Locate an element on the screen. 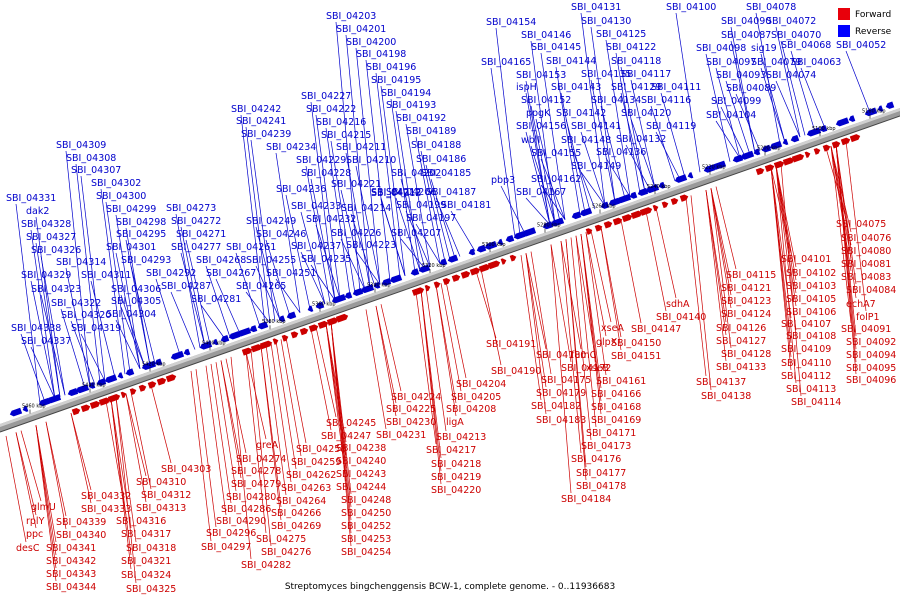  reverse-gene-label: SBI_04322 is located at coordinates (76, 303).